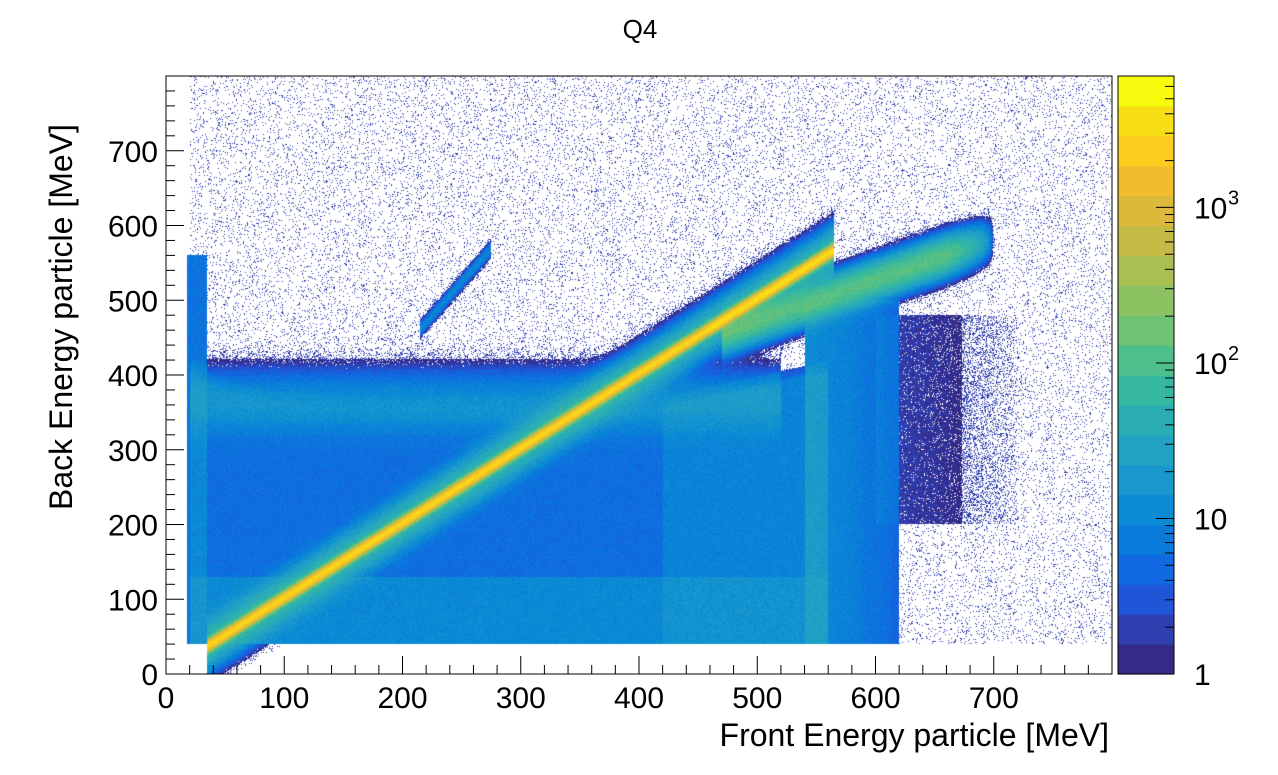  I want to click on x-tick-label: 300, so click(521, 698).